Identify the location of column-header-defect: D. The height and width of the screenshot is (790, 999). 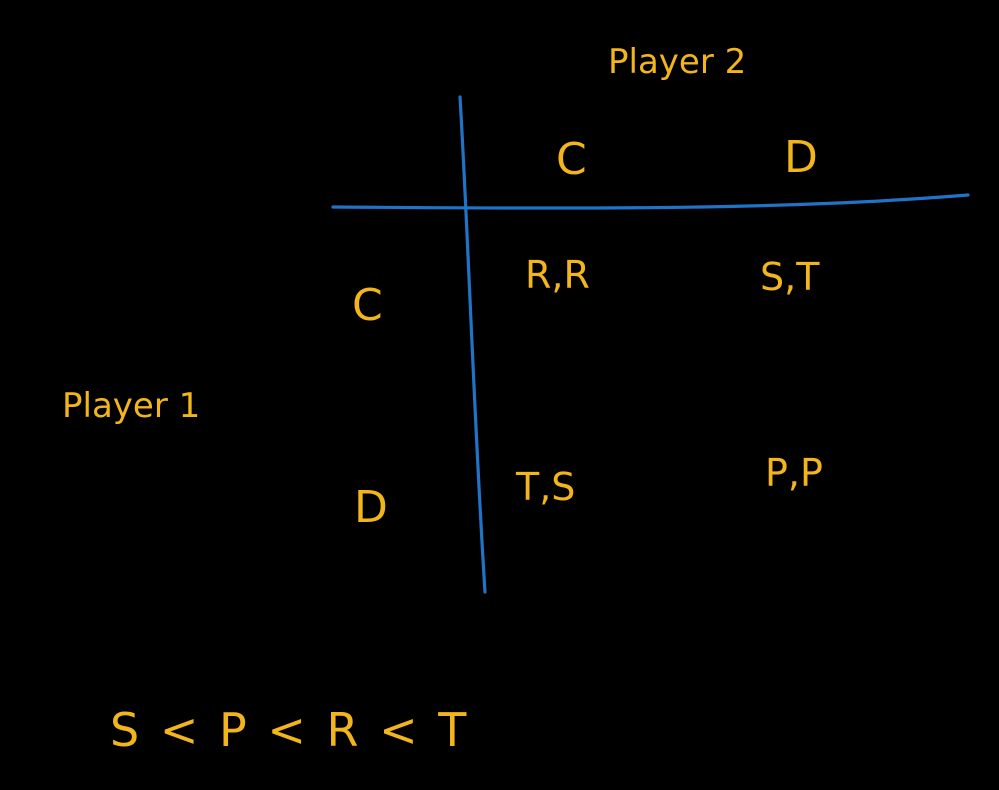
(801, 157).